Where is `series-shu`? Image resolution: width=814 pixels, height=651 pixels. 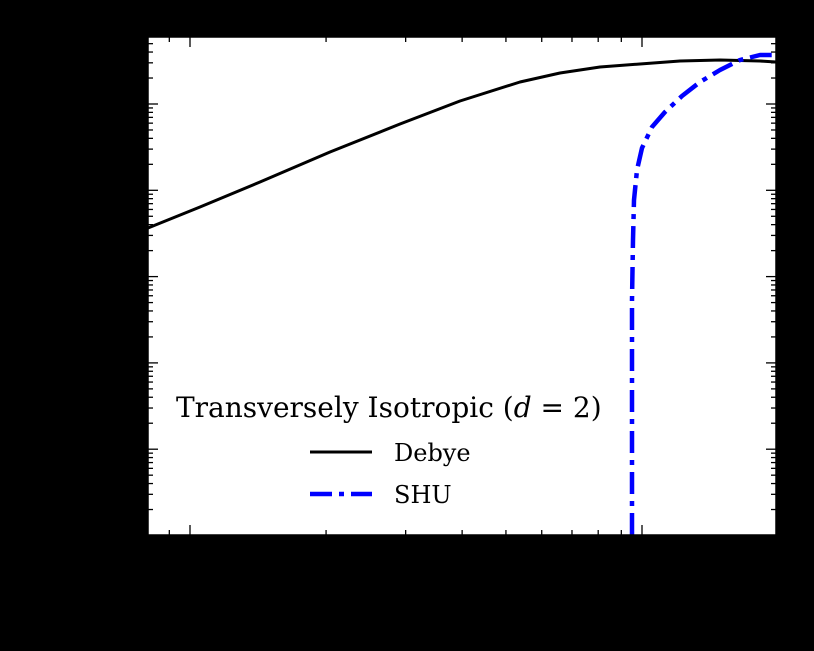 series-shu is located at coordinates (702, 293).